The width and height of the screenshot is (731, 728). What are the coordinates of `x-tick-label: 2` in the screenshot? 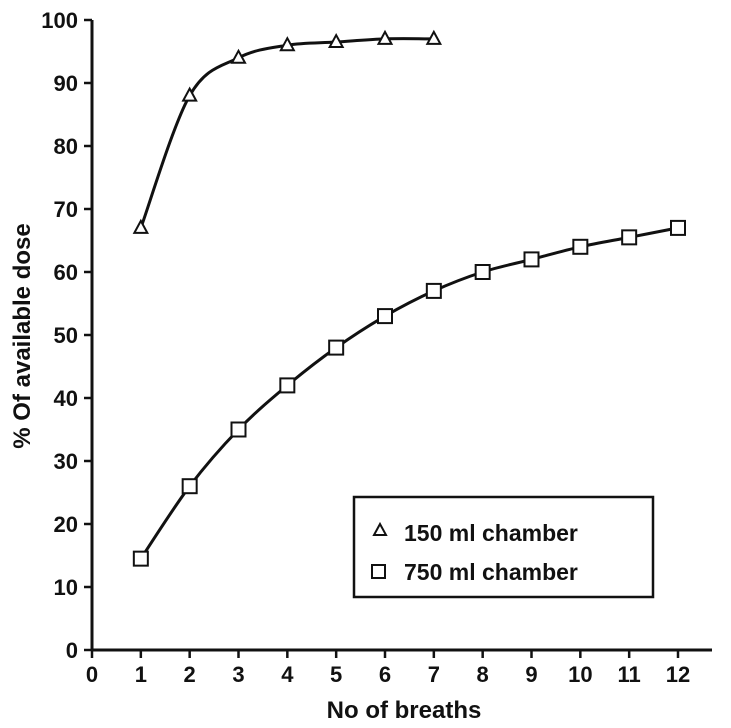 It's located at (190, 674).